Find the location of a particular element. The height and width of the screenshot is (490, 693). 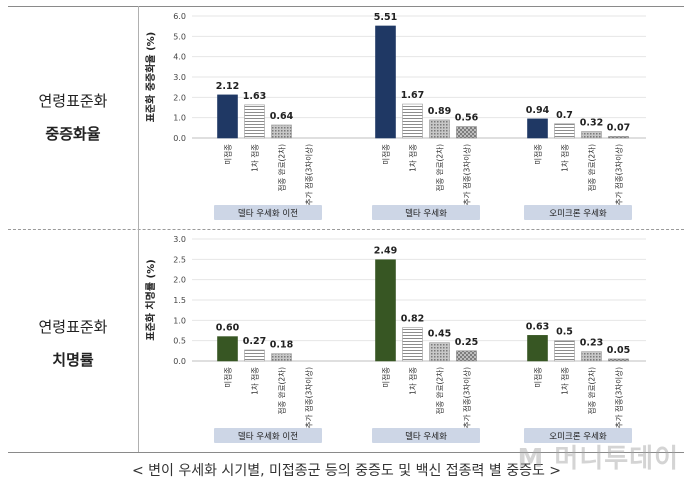

bar-value-label: 5.51 is located at coordinates (385, 17).